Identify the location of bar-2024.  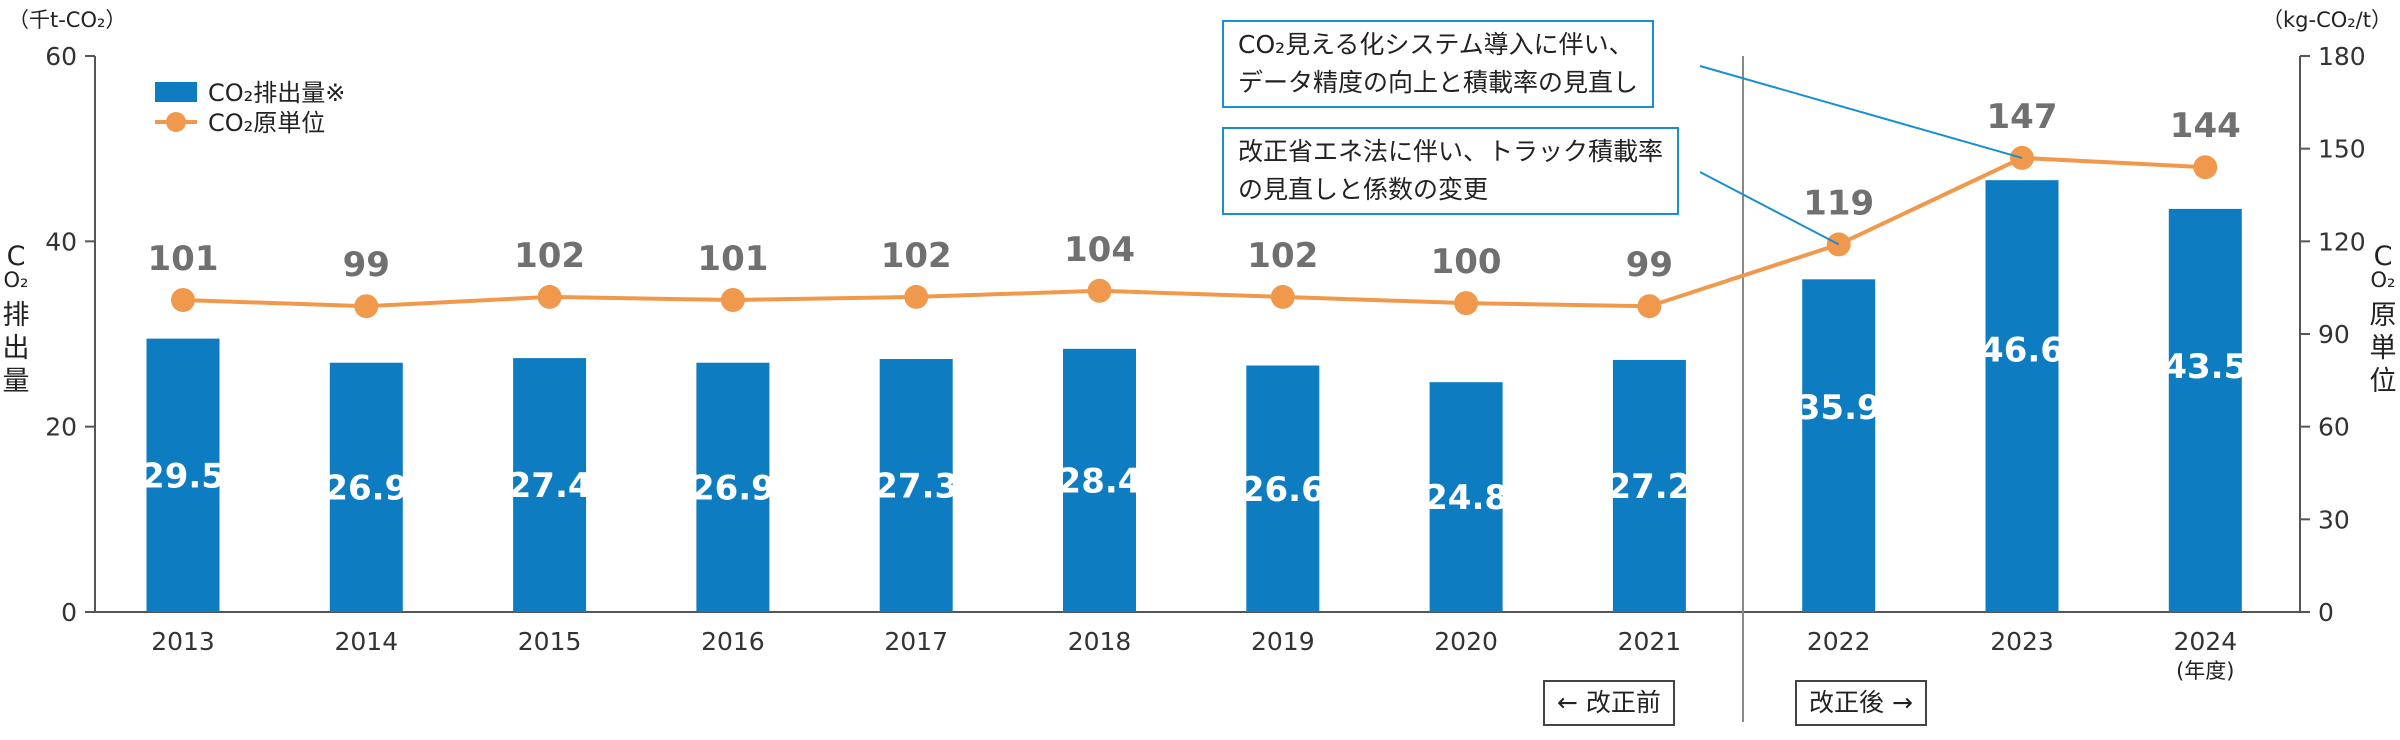
(2205, 410).